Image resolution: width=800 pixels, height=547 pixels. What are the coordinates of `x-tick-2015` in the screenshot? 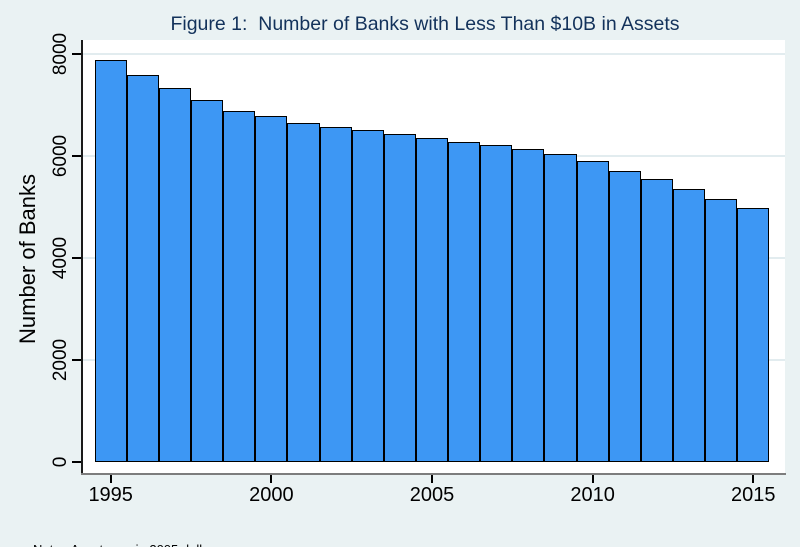 It's located at (753, 479).